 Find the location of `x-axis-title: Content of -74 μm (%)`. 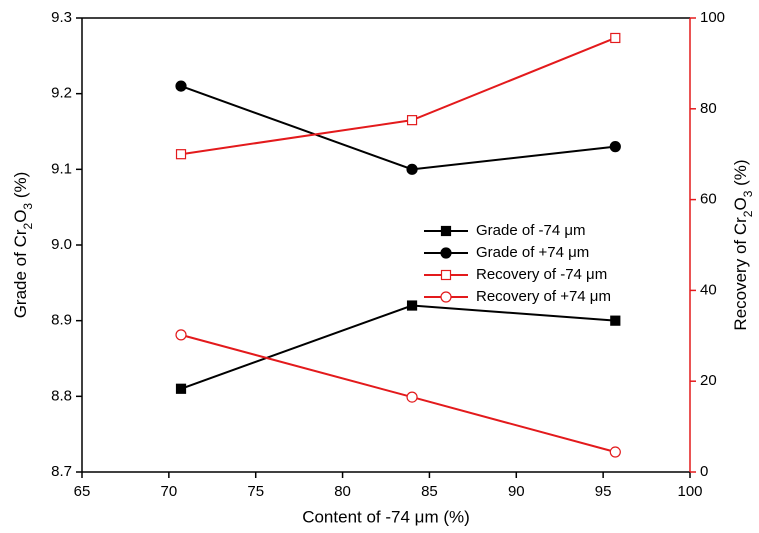

x-axis-title: Content of -74 μm (%) is located at coordinates (386, 516).